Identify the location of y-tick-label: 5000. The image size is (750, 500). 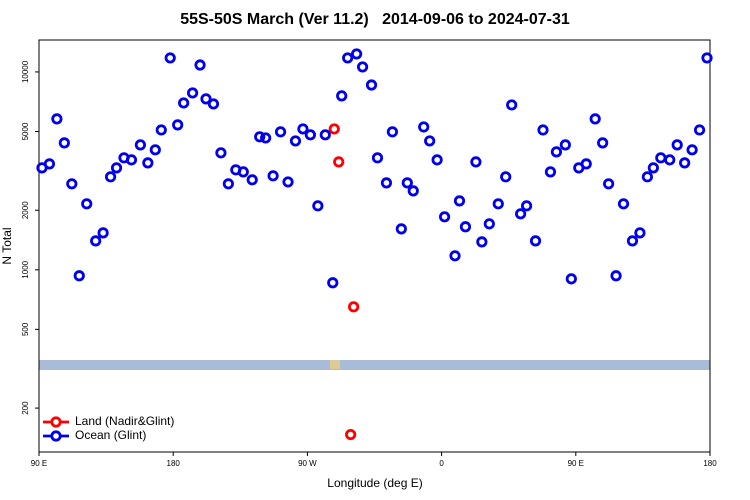
(25, 131).